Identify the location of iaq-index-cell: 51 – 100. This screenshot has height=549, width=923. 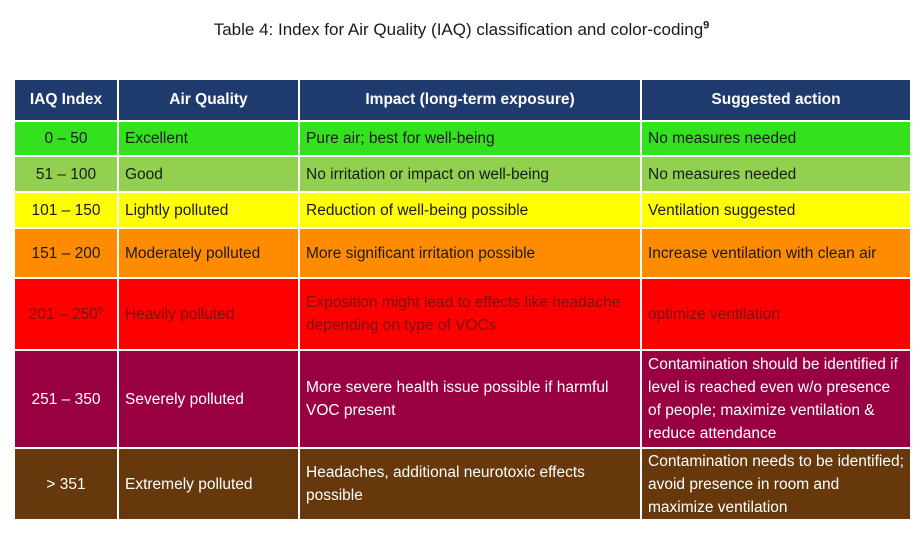
(67, 174).